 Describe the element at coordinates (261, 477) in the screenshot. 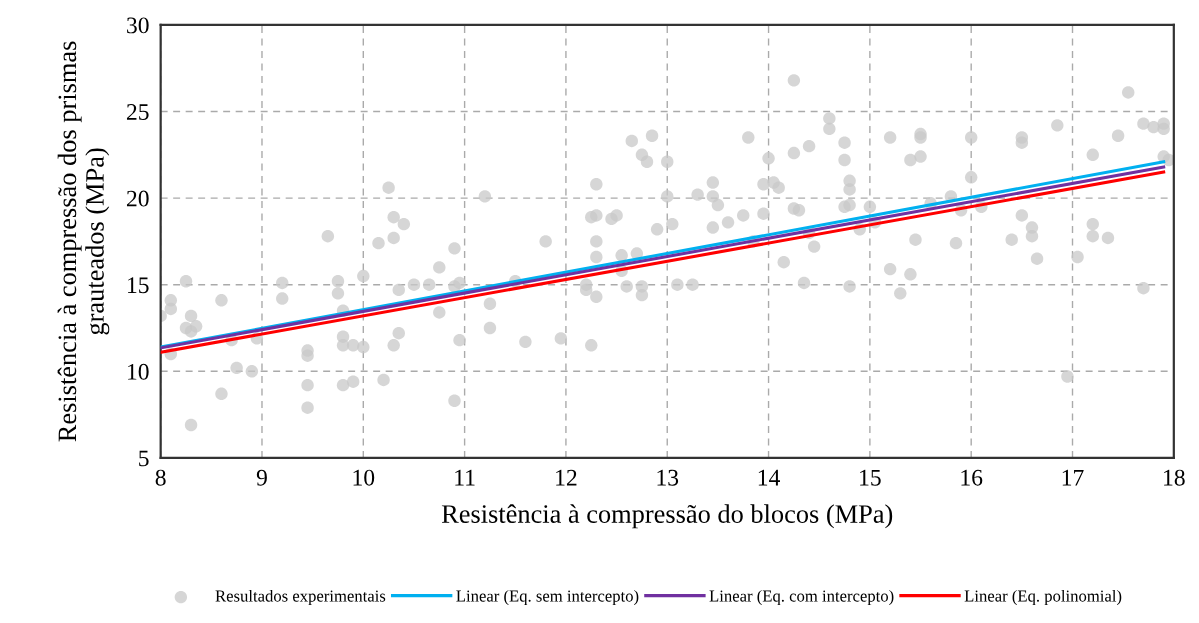

I see `x-tick-label: 9` at that location.